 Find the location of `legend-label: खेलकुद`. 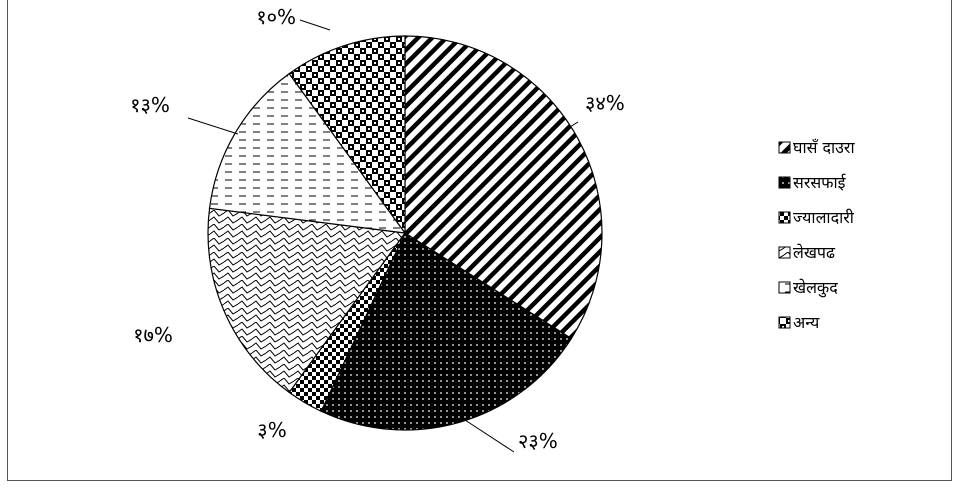

legend-label: खेलकुद is located at coordinates (815, 288).